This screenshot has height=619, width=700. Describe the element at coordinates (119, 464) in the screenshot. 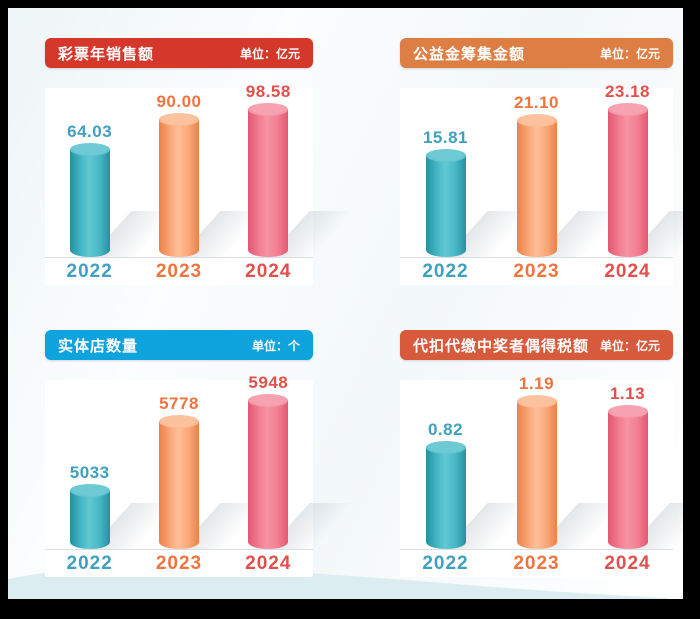

I see `bar-group-2022: 5033` at that location.